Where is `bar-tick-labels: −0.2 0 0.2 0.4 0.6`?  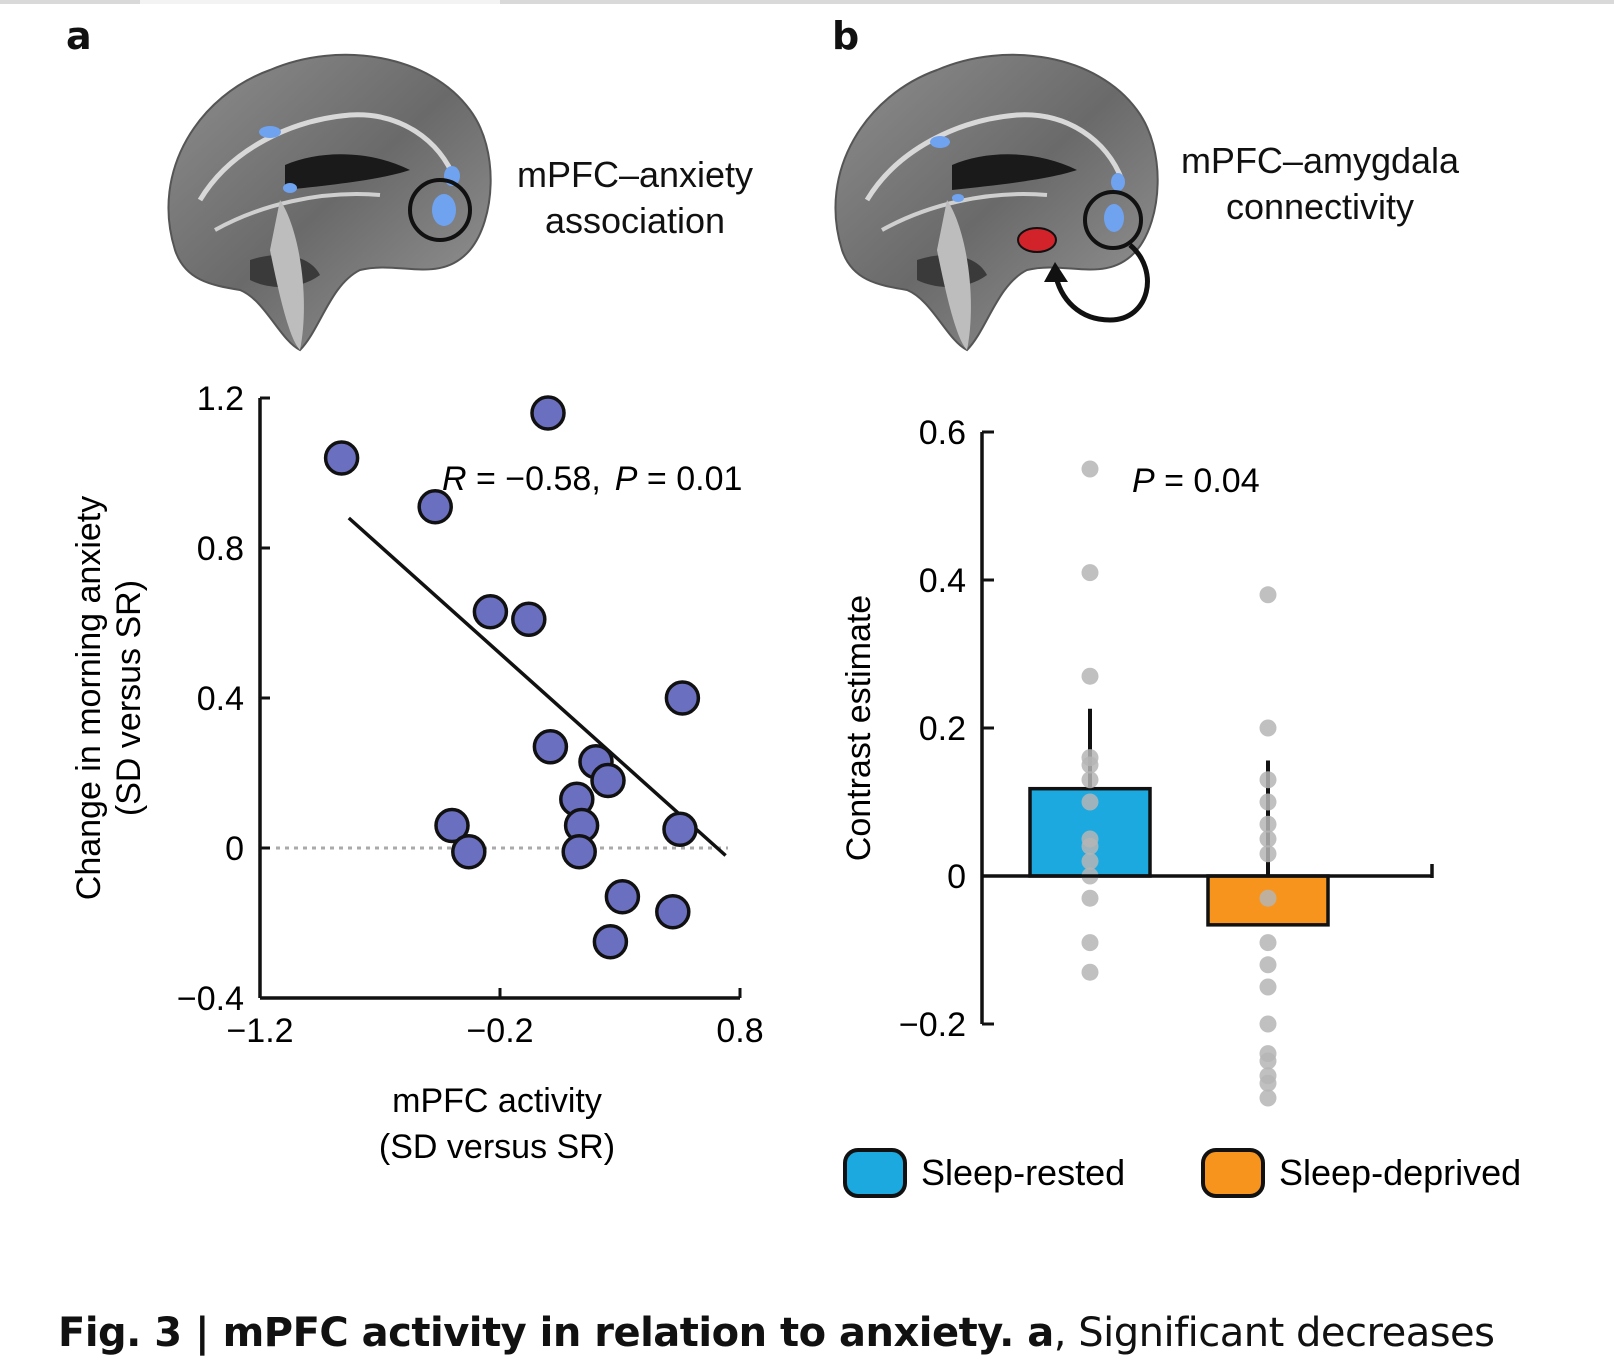 bar-tick-labels: −0.2 0 0.2 0.4 0.6 is located at coordinates (932, 729).